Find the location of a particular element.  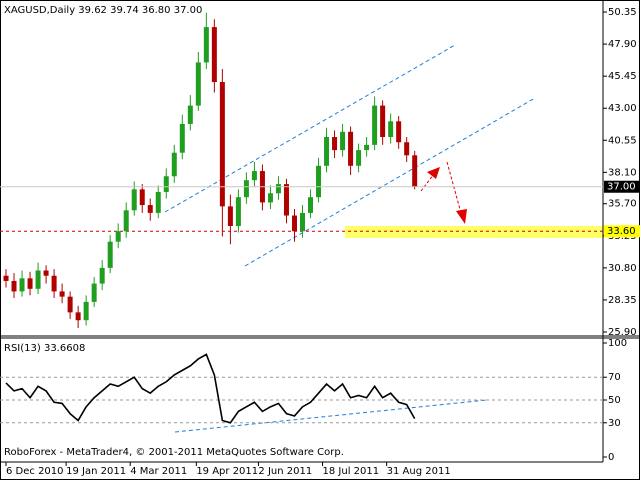

x-tick-label: 31 Aug 2011 is located at coordinates (419, 471).